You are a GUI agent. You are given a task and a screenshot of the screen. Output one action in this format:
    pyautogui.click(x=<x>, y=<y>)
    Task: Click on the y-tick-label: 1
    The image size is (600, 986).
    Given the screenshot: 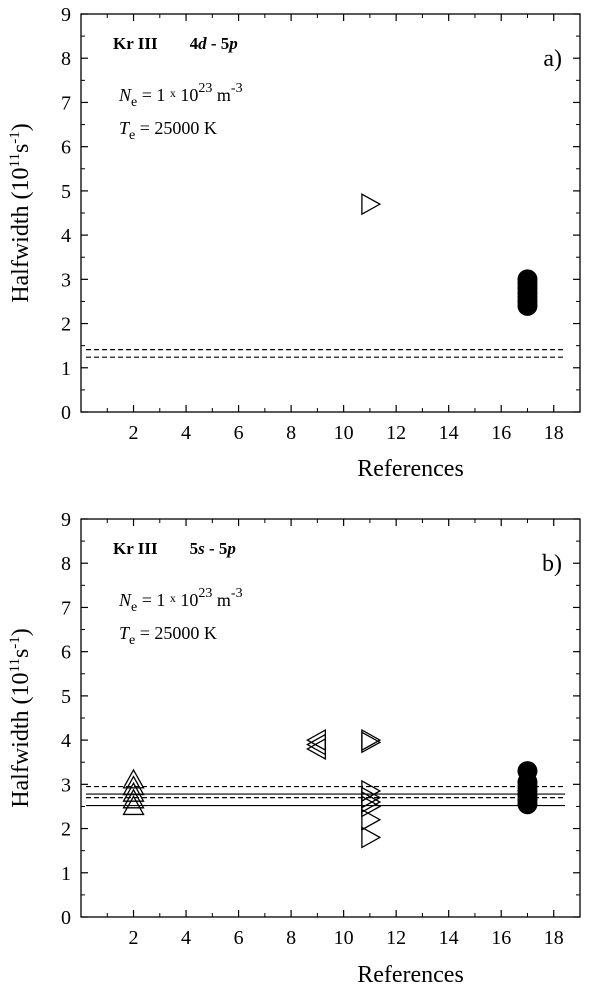 What is the action you would take?
    pyautogui.click(x=66, y=874)
    